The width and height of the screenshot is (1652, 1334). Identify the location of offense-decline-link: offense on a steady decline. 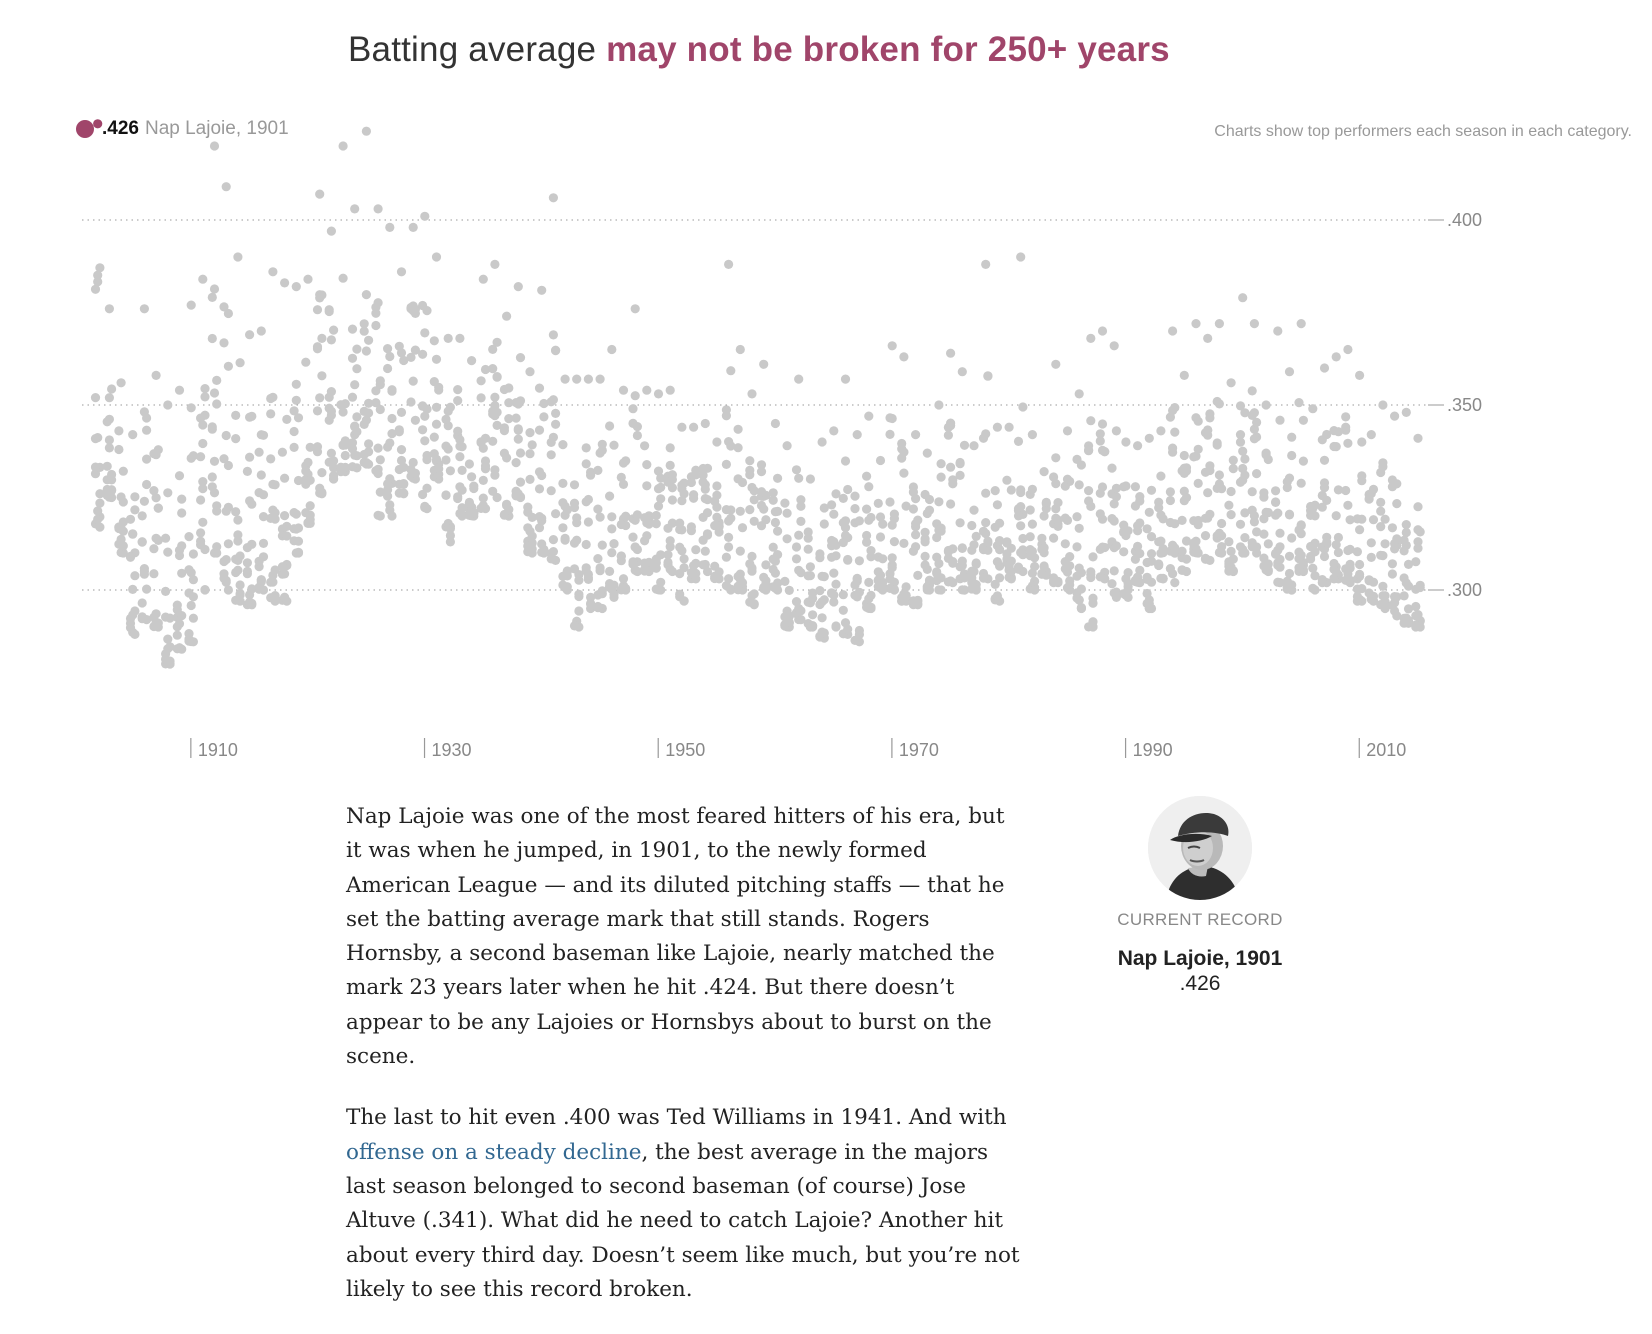
(494, 1152).